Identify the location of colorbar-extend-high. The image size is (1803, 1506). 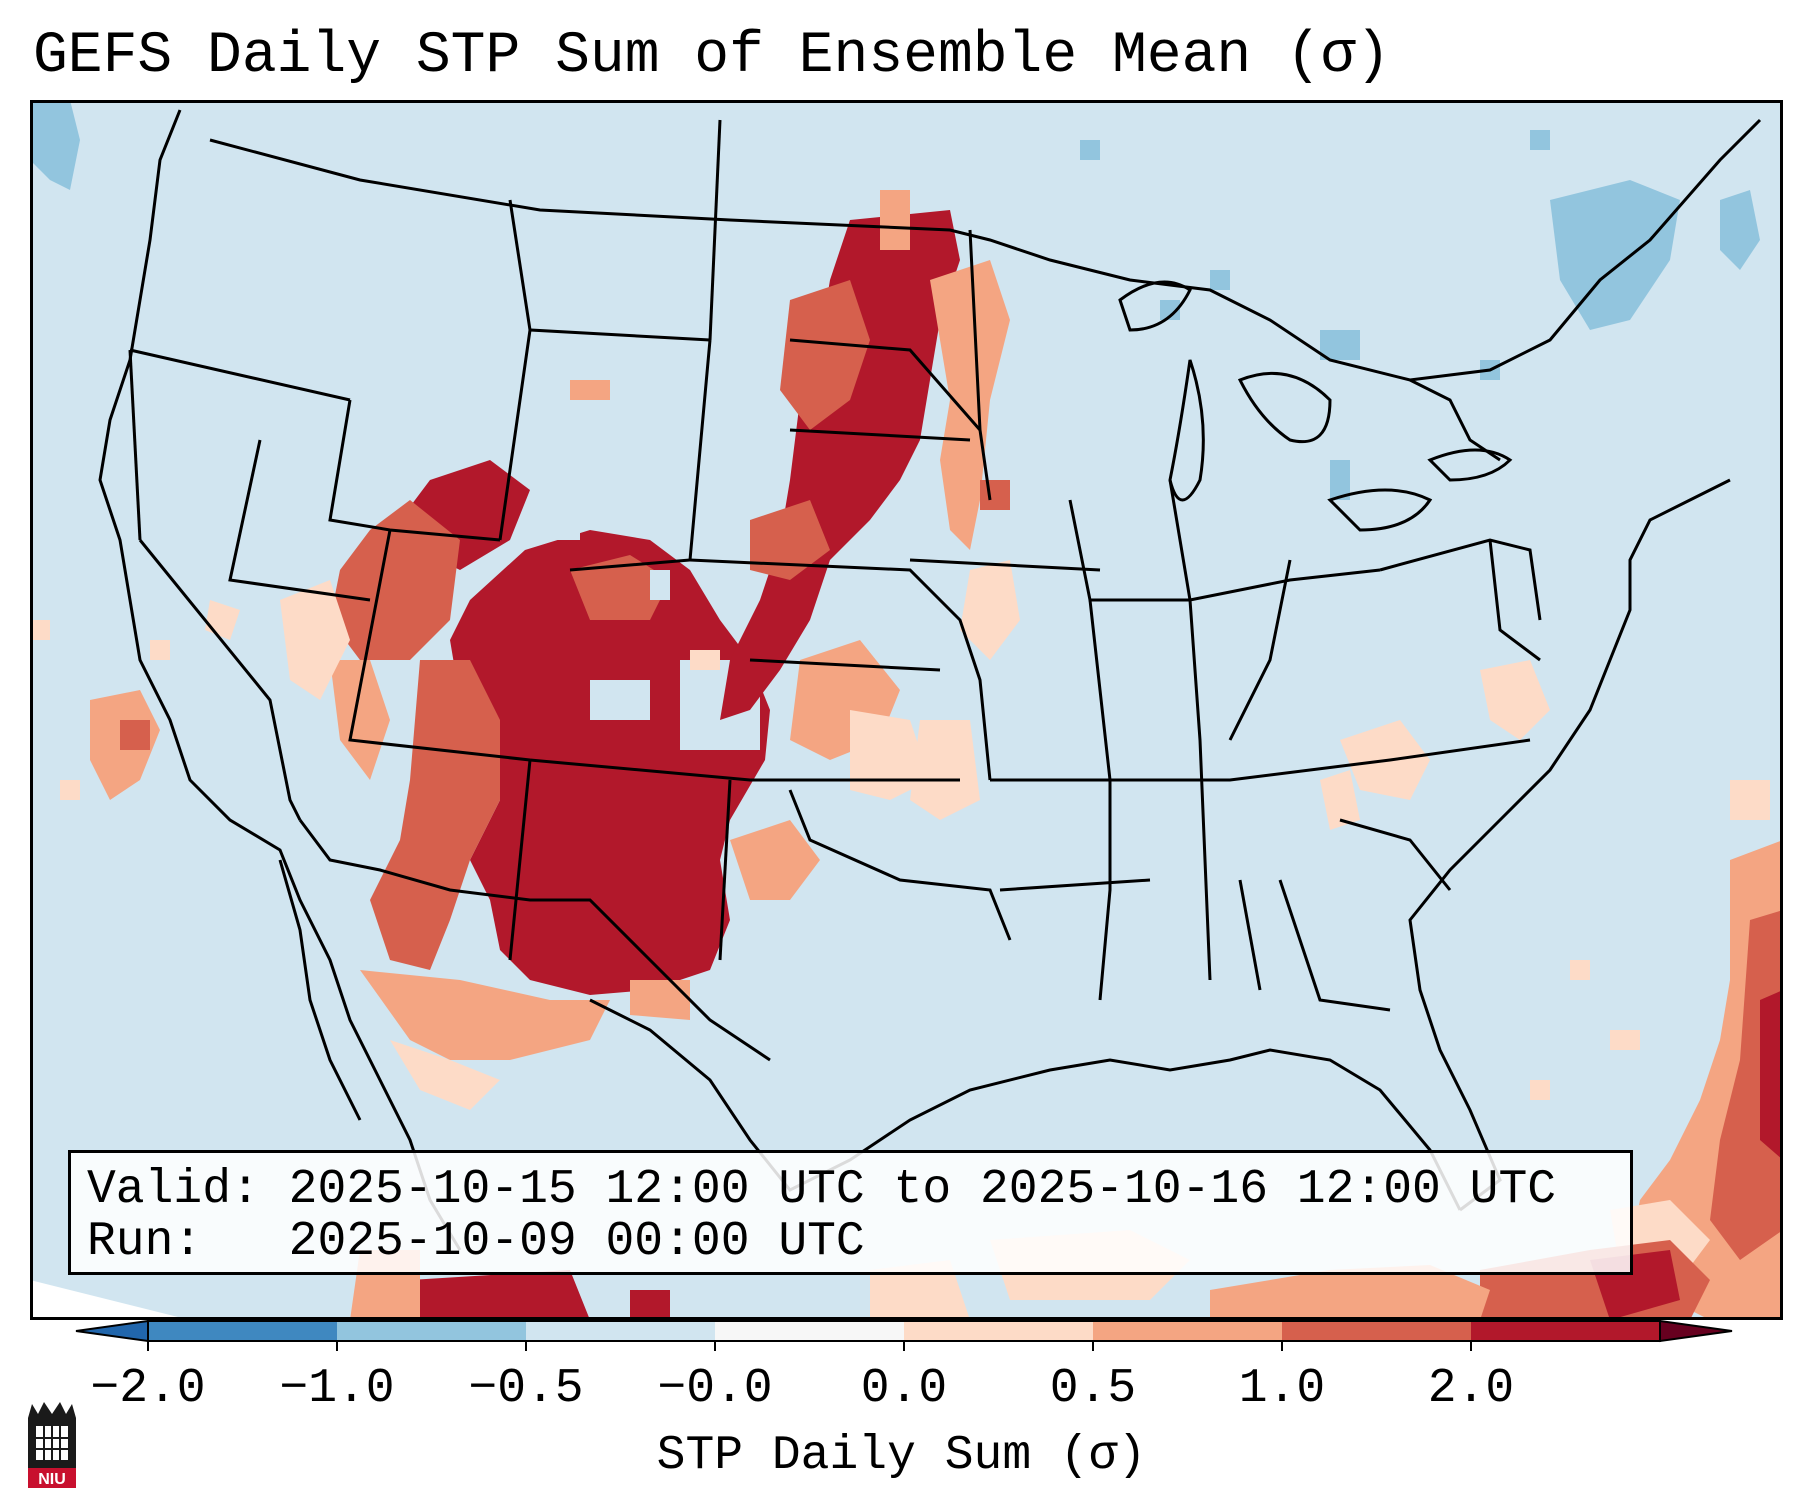
(1696, 1331).